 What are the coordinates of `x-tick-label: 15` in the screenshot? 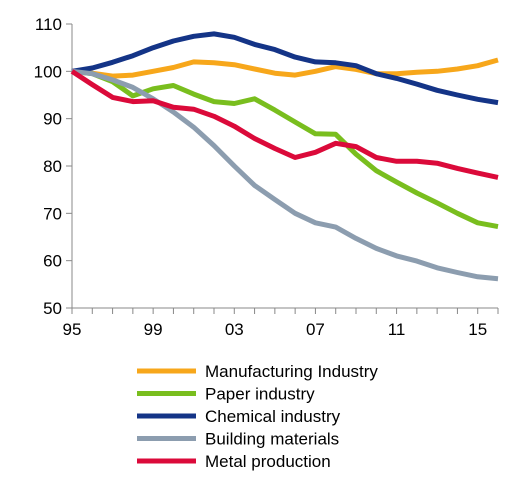 It's located at (477, 329).